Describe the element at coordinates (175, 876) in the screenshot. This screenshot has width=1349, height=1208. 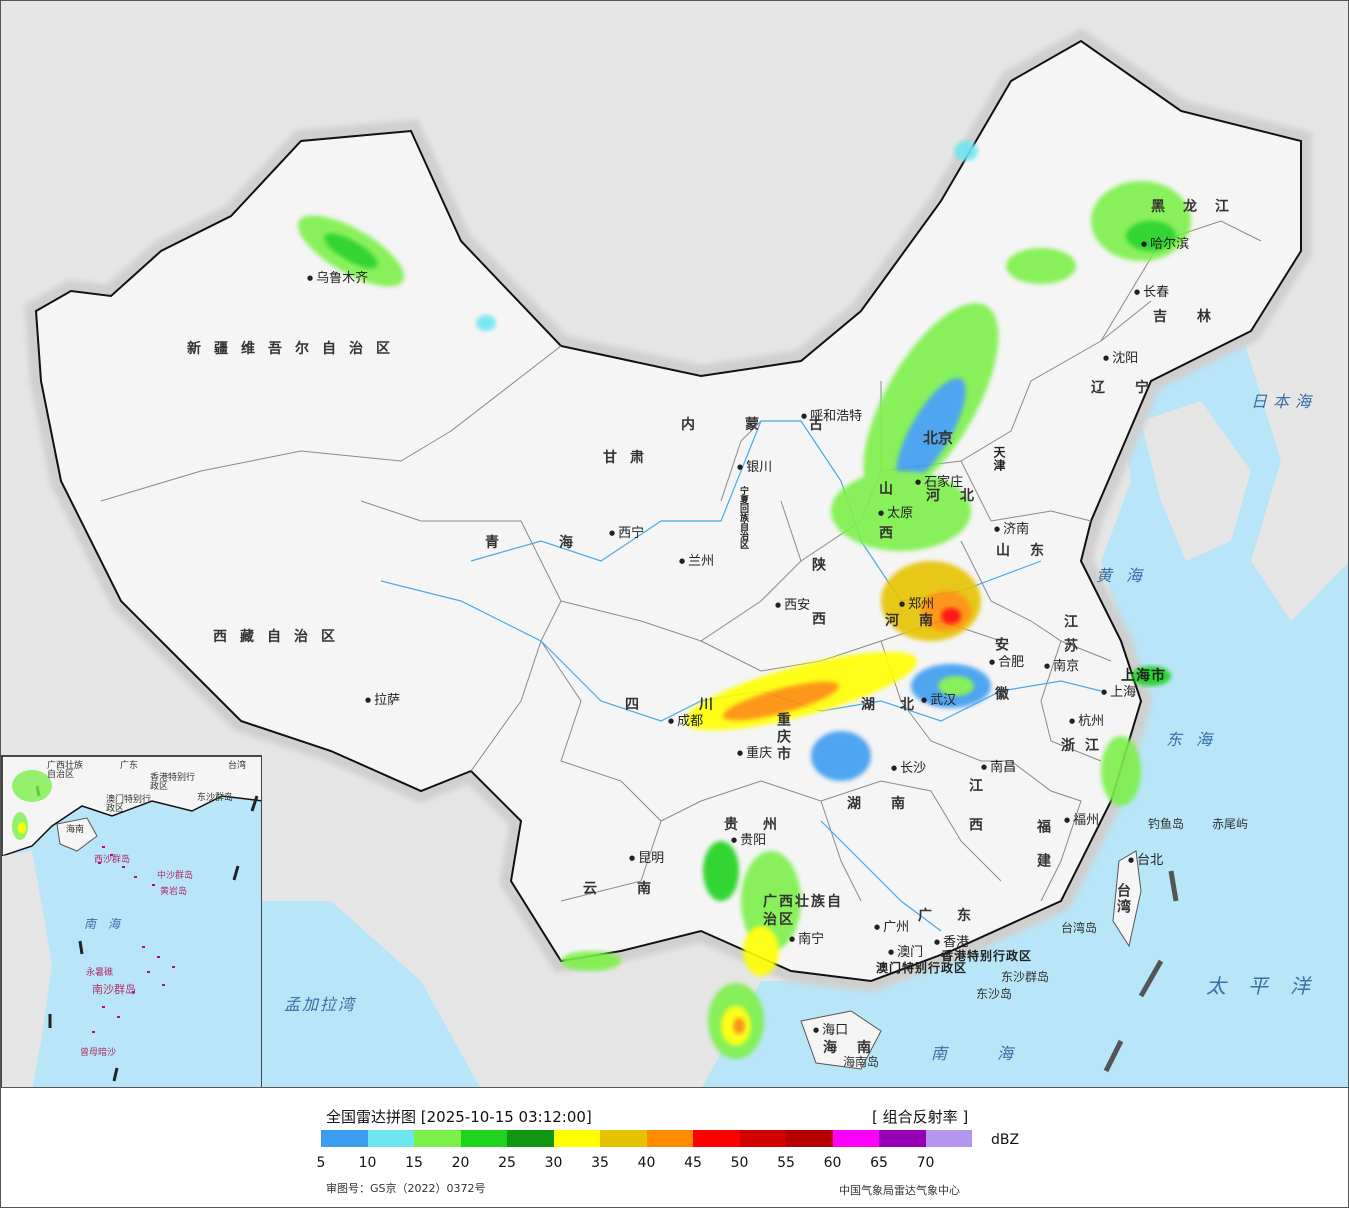
I see `inset-label: 中沙群岛` at that location.